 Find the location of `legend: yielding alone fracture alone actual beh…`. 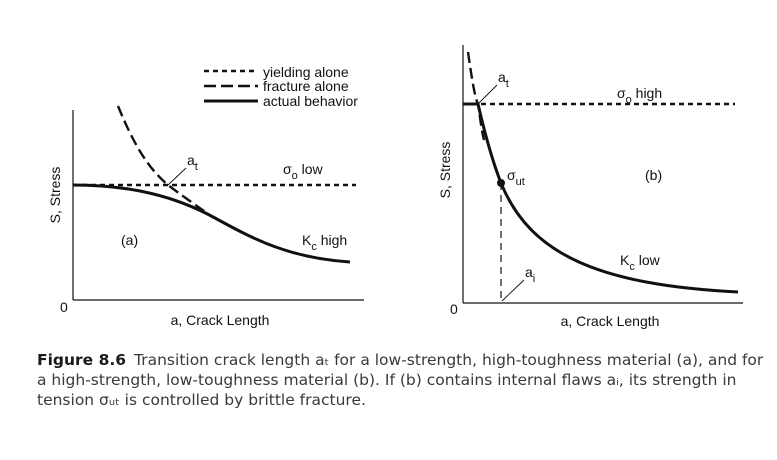

legend: yielding alone fracture alone actual beh… is located at coordinates (281, 86).